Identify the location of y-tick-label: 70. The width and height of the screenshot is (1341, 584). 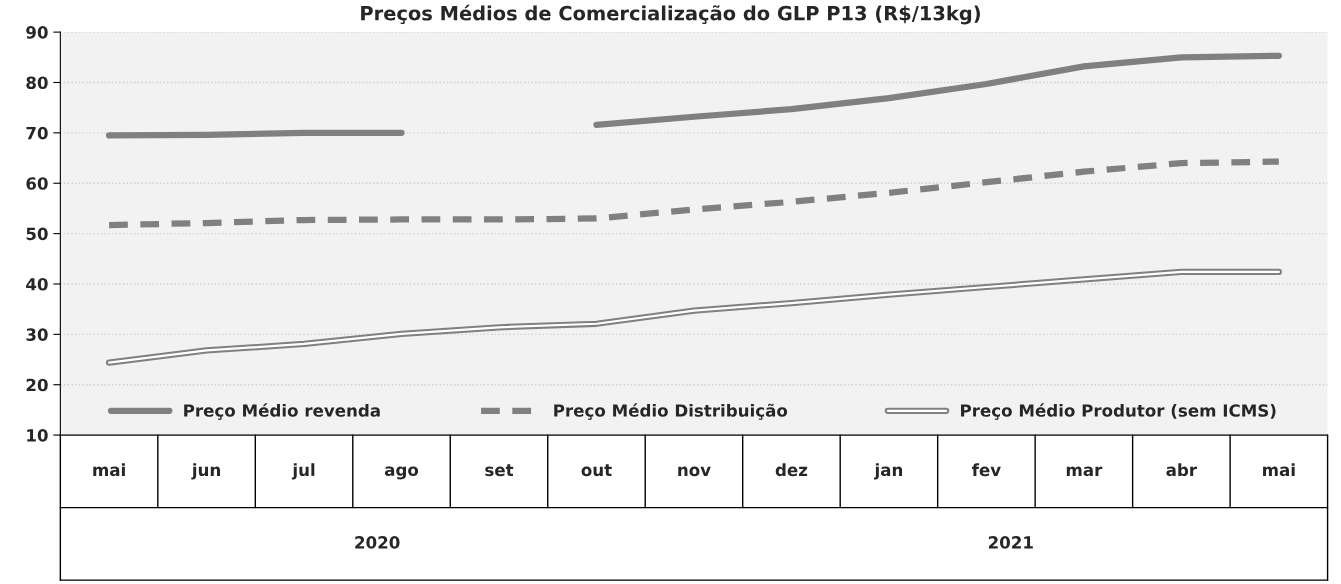
(37, 133).